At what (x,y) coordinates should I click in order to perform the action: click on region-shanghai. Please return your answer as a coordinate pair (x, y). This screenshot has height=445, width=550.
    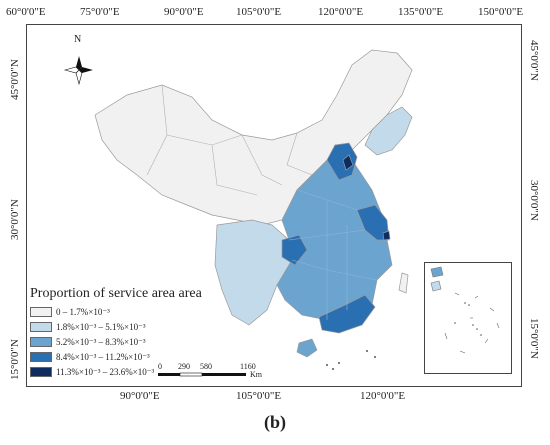
    Looking at the image, I should click on (386, 235).